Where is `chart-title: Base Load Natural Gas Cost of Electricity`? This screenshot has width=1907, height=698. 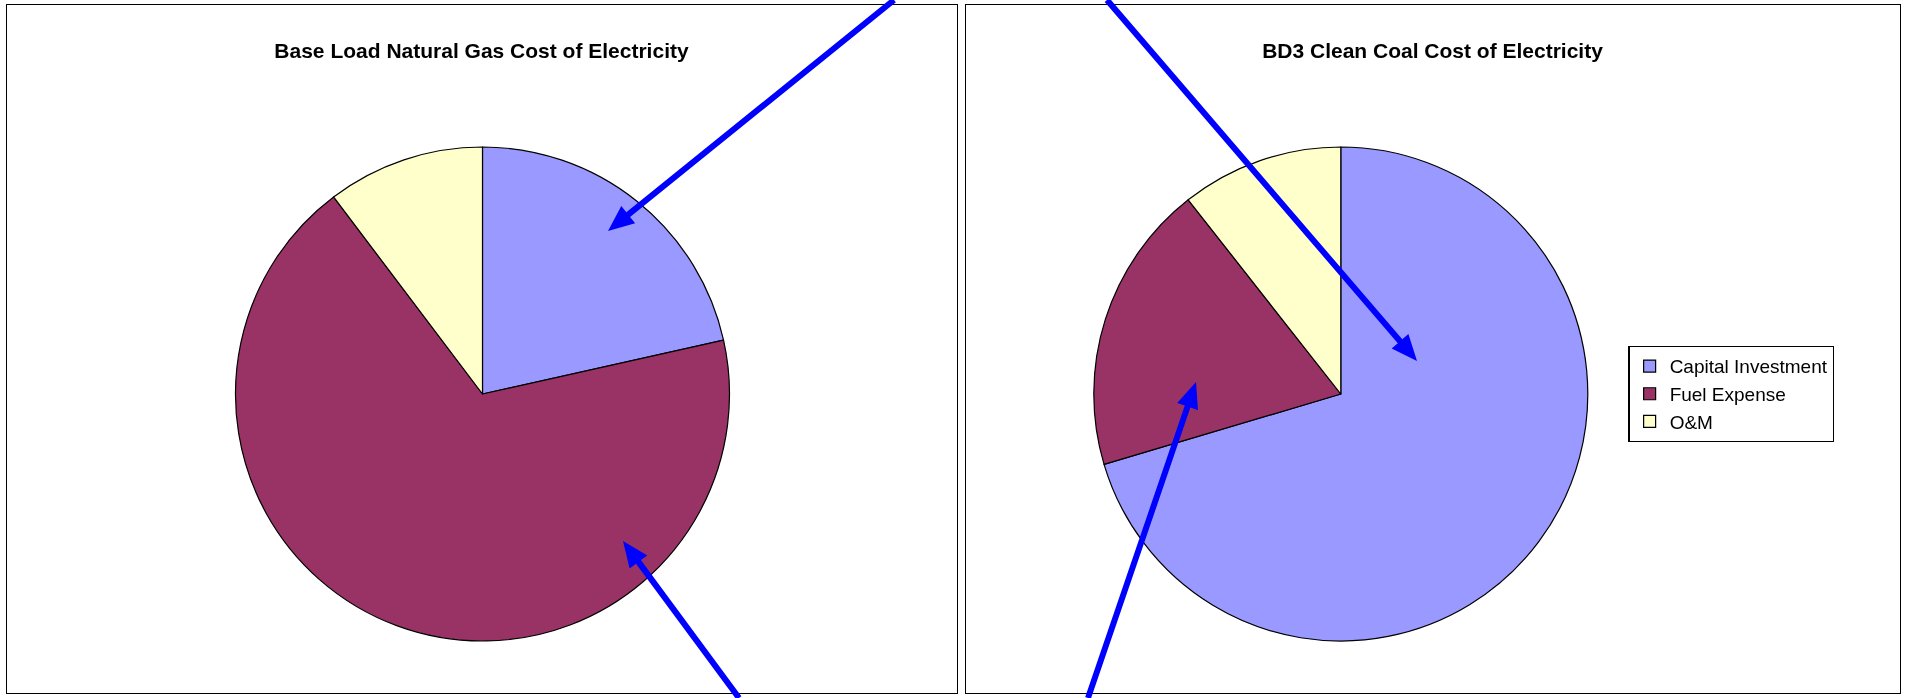
chart-title: Base Load Natural Gas Cost of Electricity is located at coordinates (481, 51).